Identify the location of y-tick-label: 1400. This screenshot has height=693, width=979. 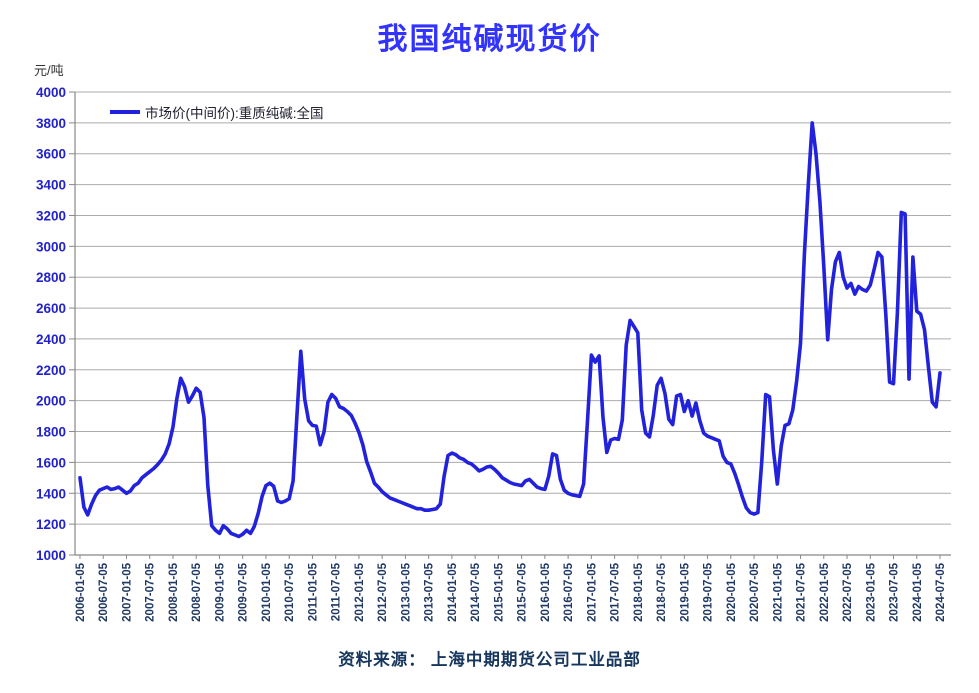
(51, 493).